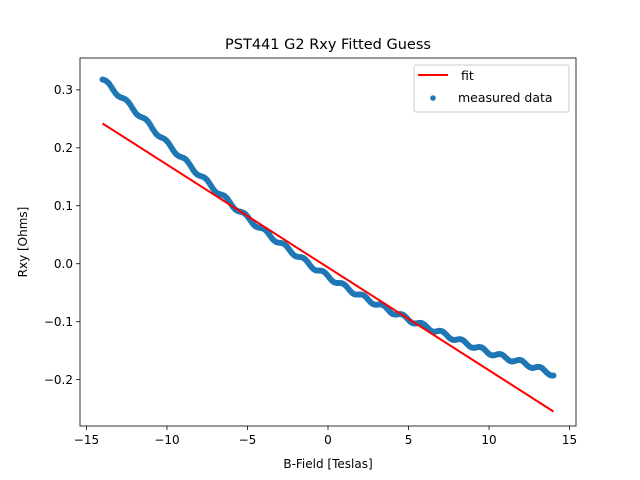 This screenshot has width=640, height=480. Describe the element at coordinates (433, 98) in the screenshot. I see `legend-measured-swatch` at that location.